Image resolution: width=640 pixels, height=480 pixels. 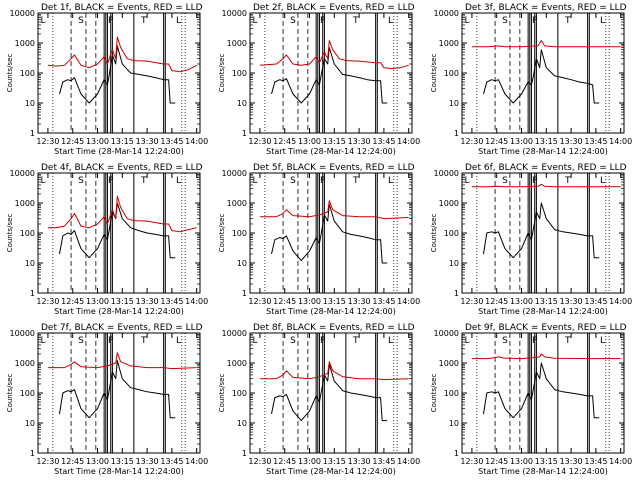 What do you see at coordinates (122, 8) in the screenshot?
I see `panel-title: Det 1f, BLACK = Events, RED = LLD` at bounding box center [122, 8].